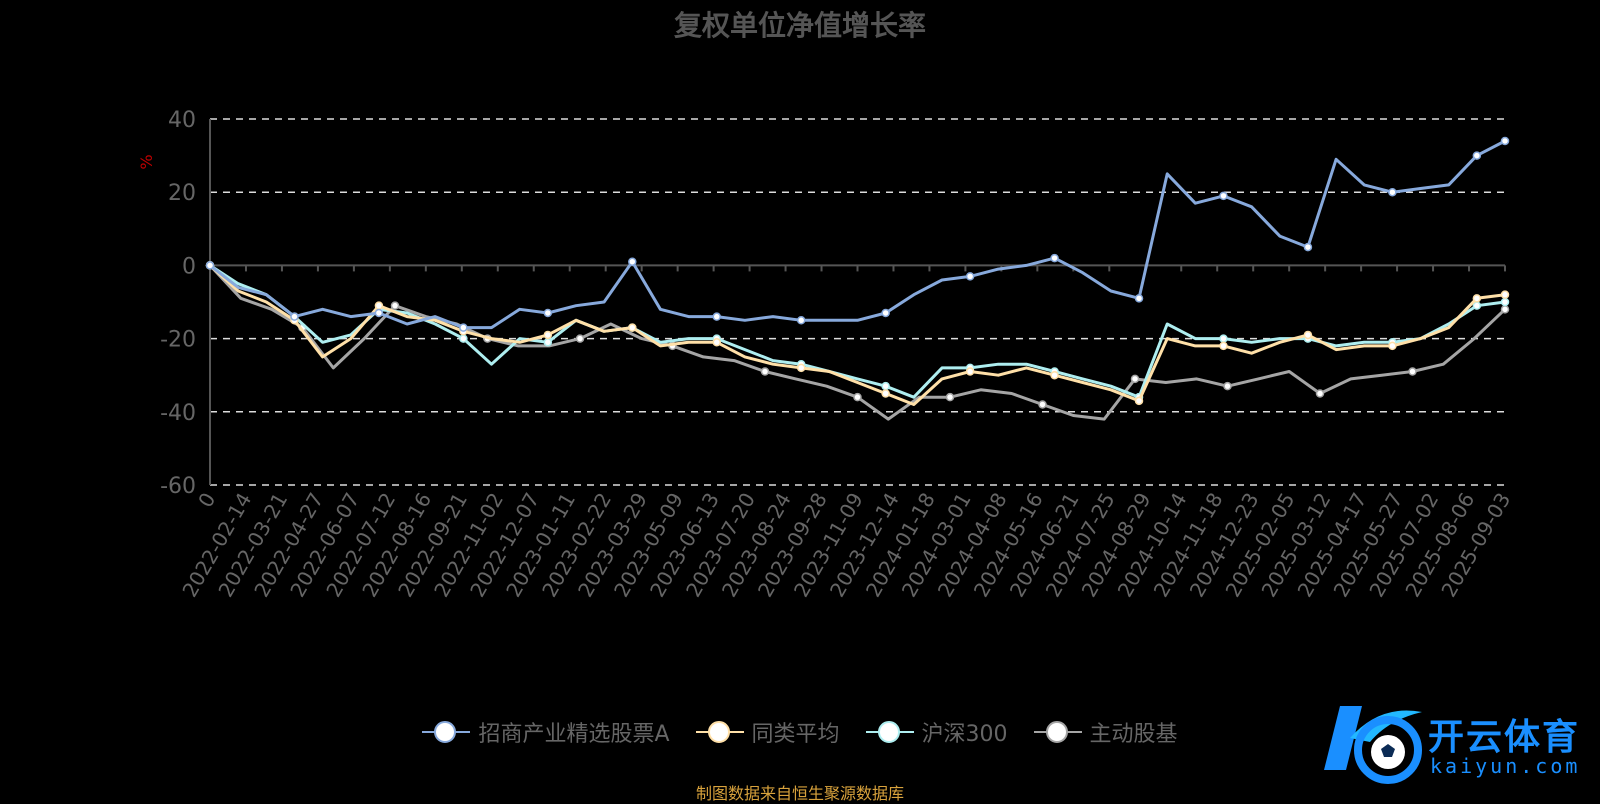  I want to click on legend-item: 招商产业精选股票A, so click(546, 732).